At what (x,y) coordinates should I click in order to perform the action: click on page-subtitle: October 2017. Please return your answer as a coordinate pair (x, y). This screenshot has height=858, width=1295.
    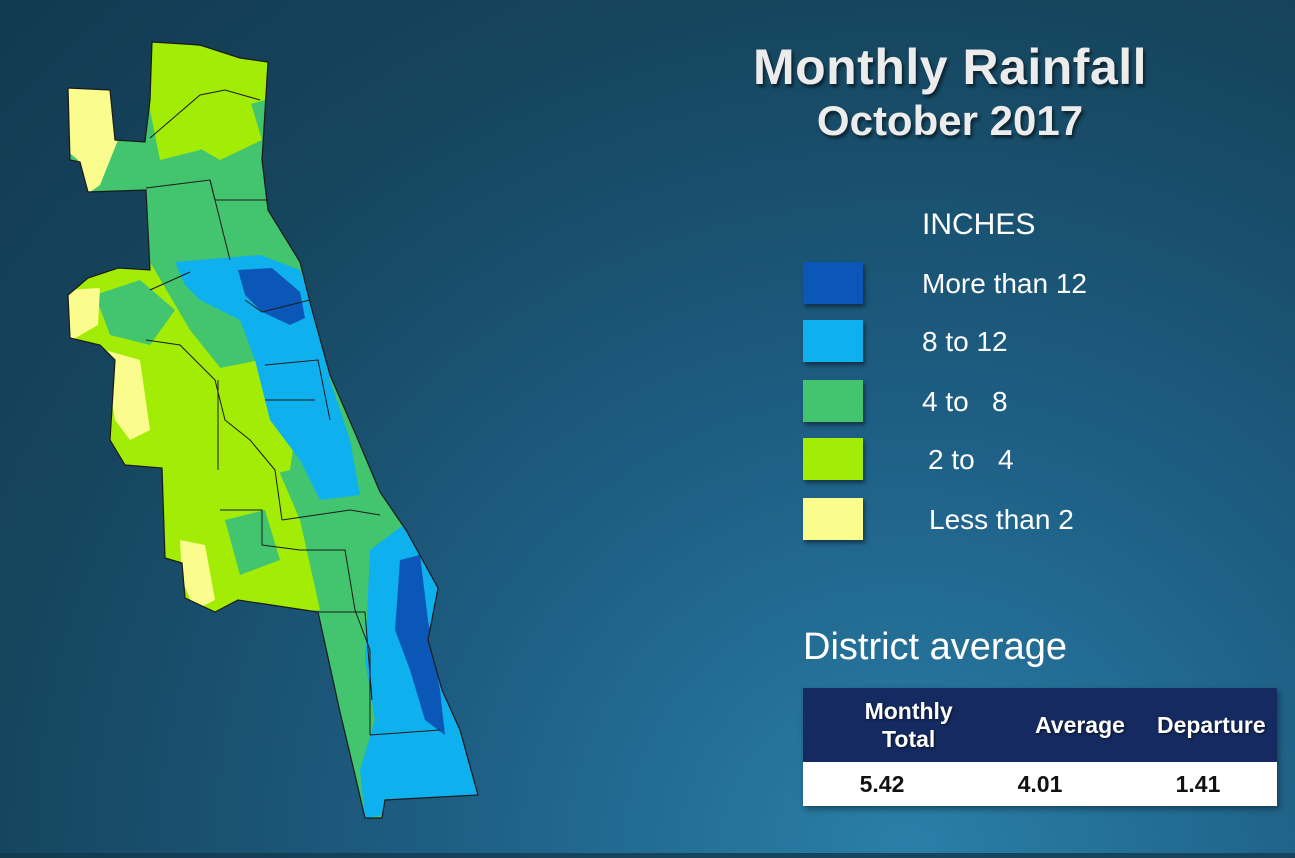
    Looking at the image, I should click on (950, 120).